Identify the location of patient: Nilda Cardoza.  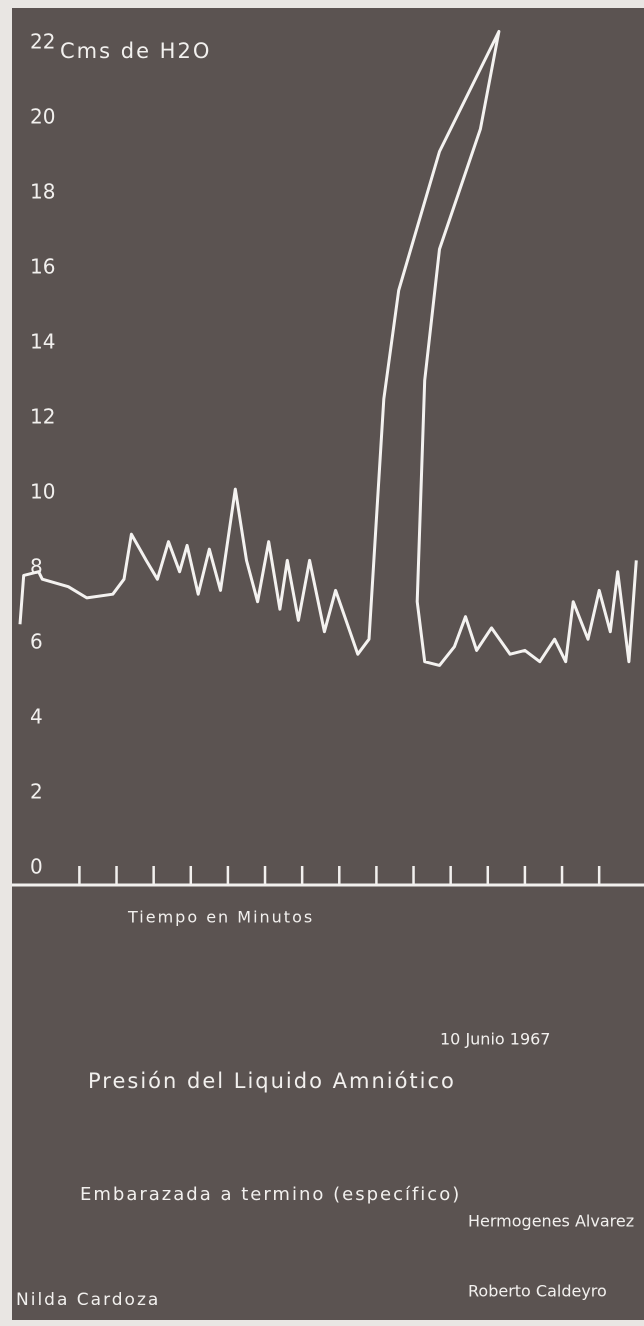
(88, 1300).